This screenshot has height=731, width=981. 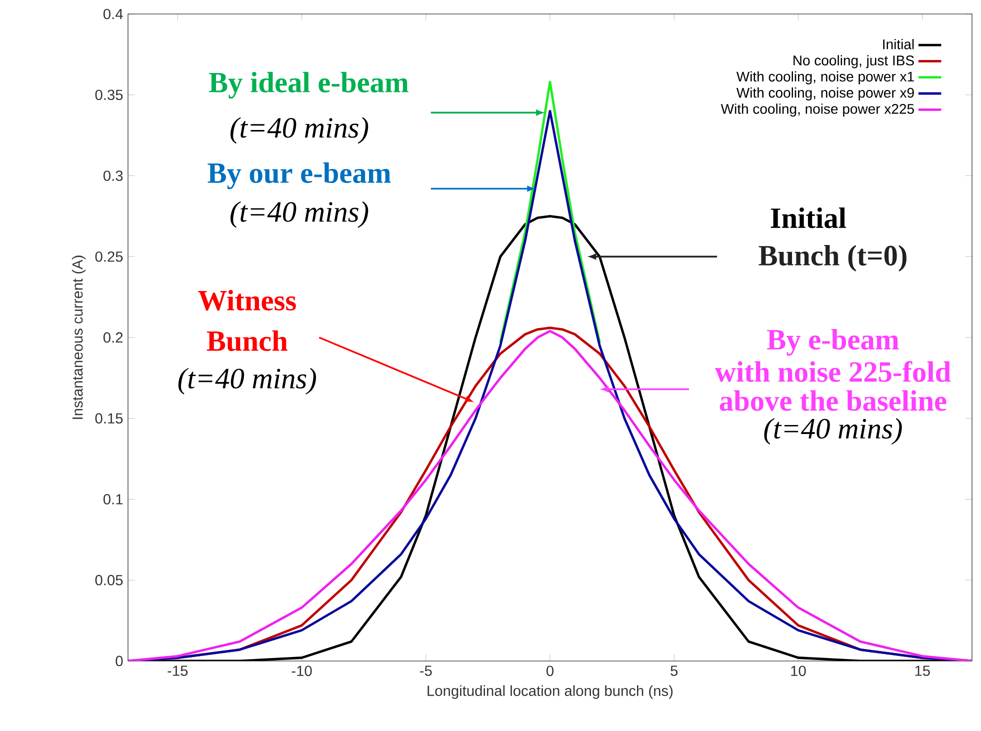 What do you see at coordinates (247, 341) in the screenshot?
I see `annotation: Bunch` at bounding box center [247, 341].